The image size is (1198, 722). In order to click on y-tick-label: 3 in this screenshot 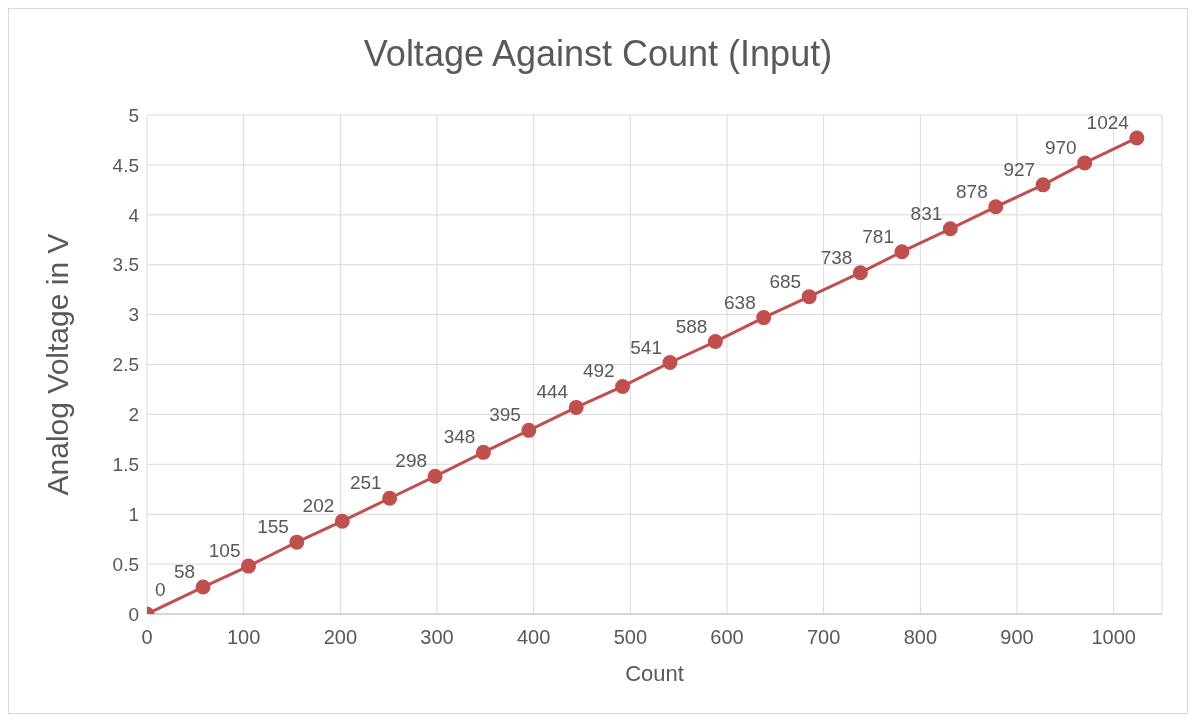, I will do `click(133, 315)`.